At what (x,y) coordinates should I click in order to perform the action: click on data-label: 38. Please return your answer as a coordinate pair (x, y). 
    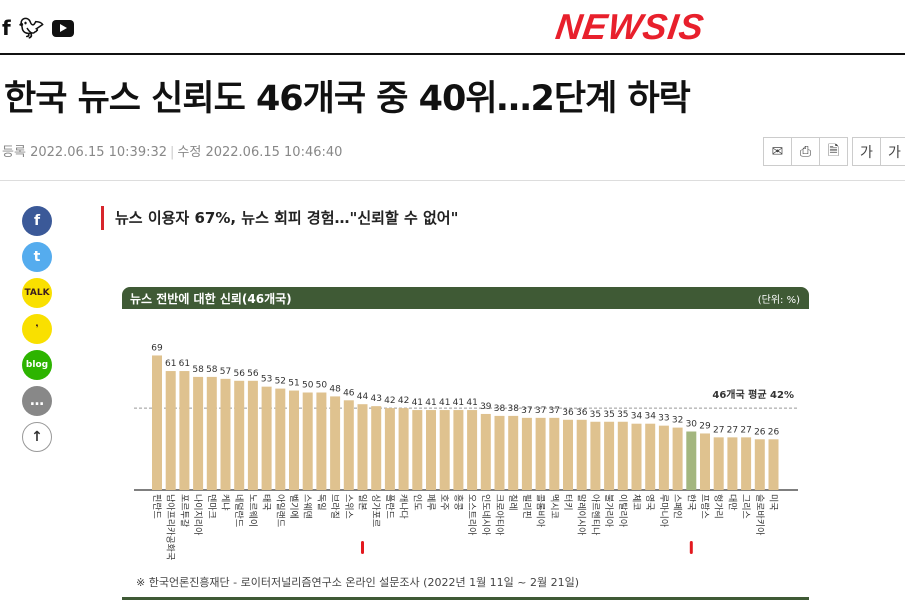
    Looking at the image, I should click on (500, 409).